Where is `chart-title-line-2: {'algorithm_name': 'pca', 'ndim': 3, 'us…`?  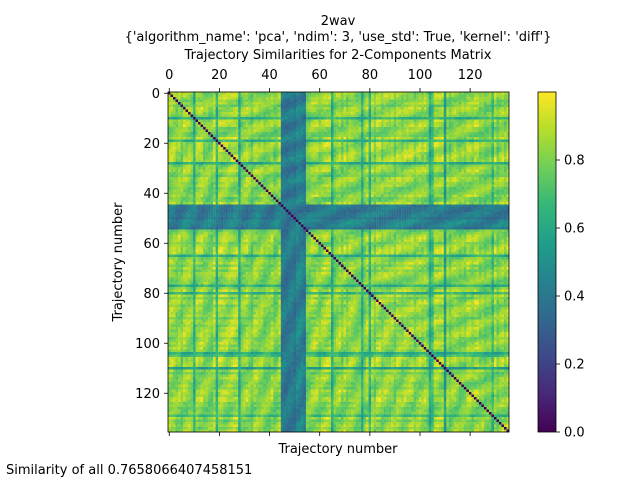
chart-title-line-2: {'algorithm_name': 'pca', 'ndim': 3, 'us… is located at coordinates (338, 37).